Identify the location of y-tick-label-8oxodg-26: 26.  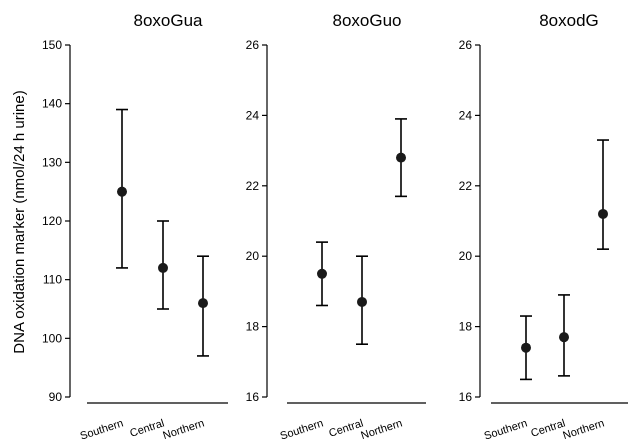
(466, 45).